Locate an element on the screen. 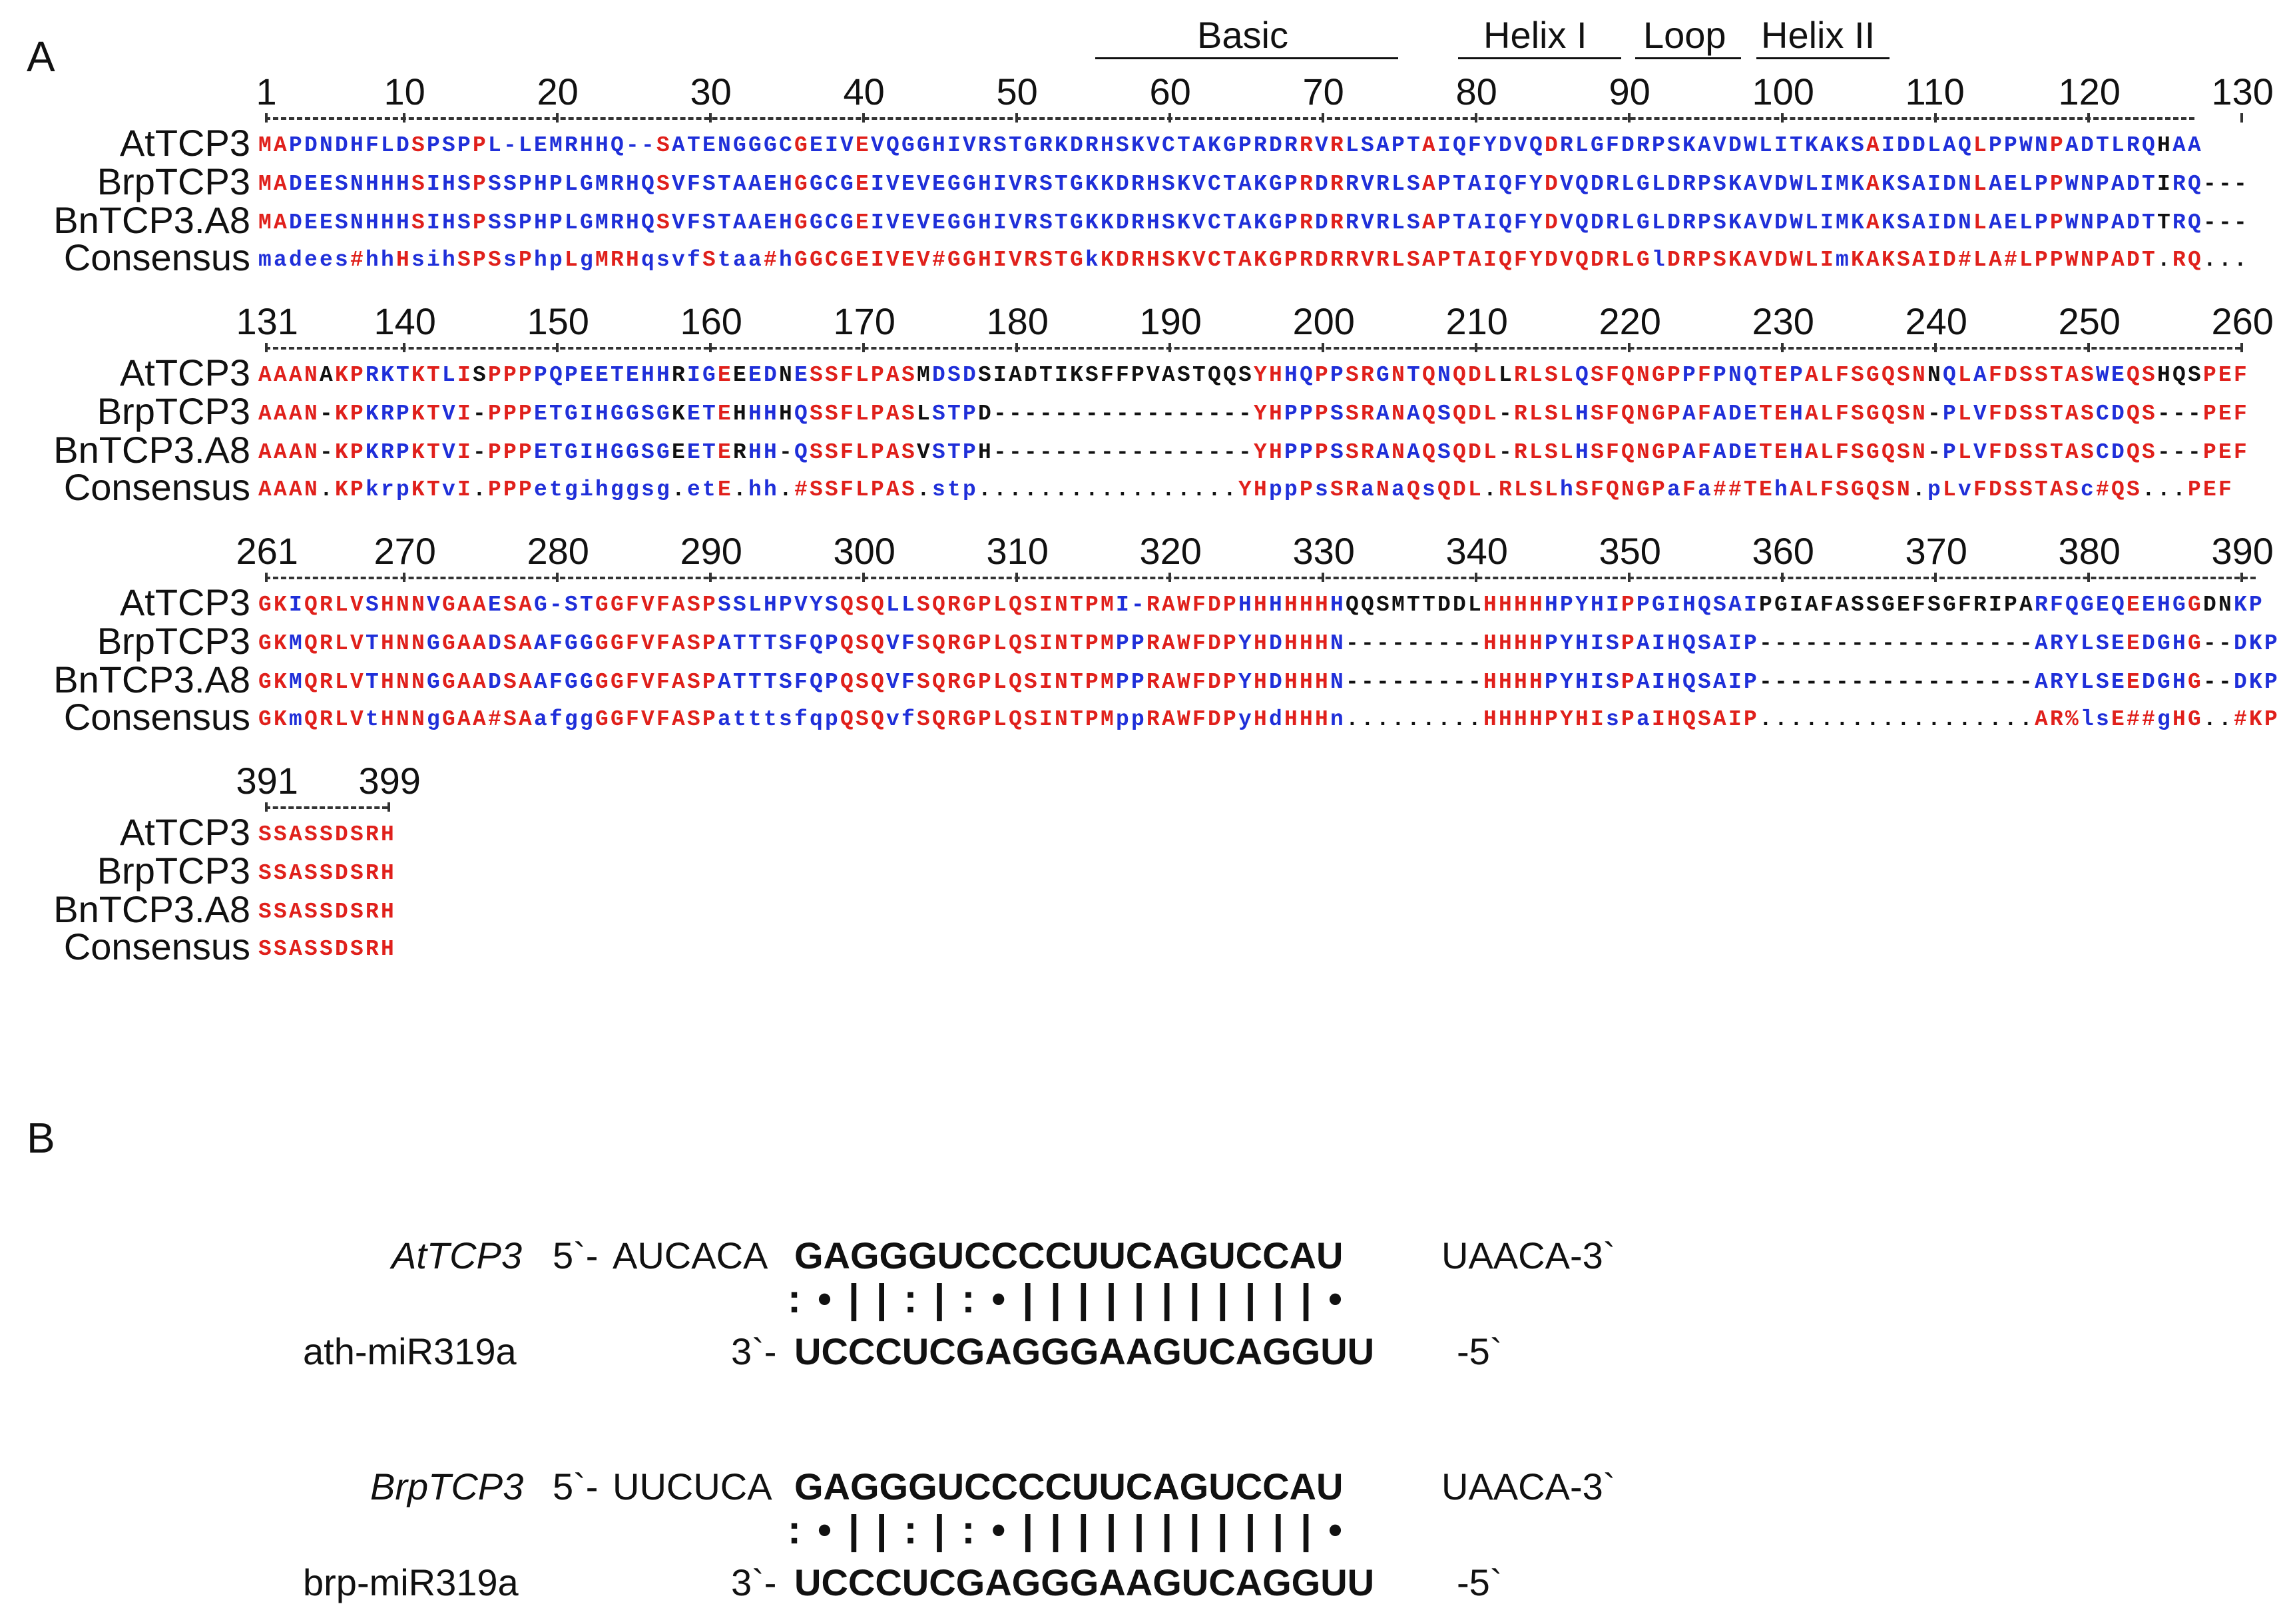 This screenshot has height=1624, width=2281. panel-b-label: B is located at coordinates (41, 1138).